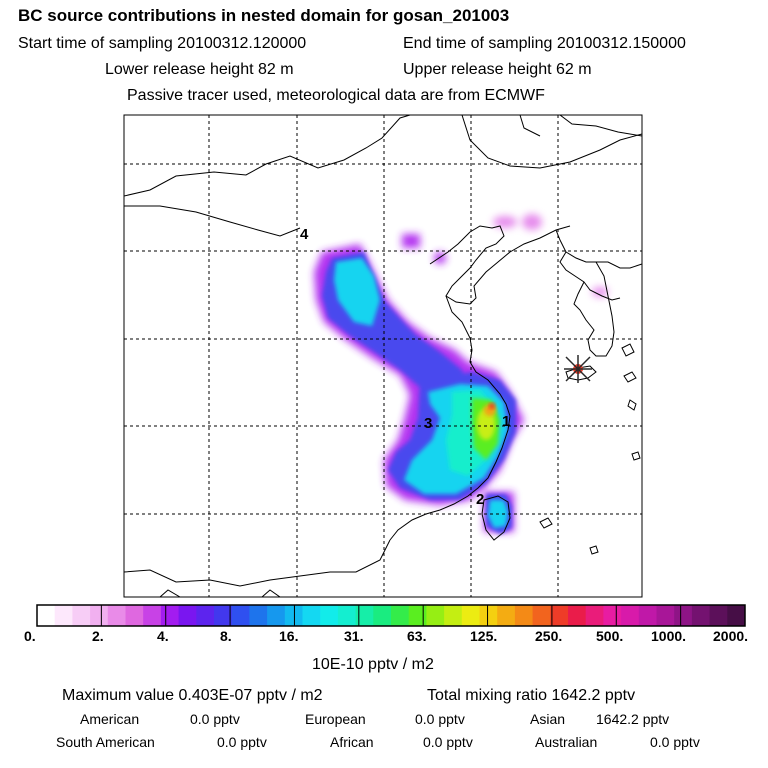 This screenshot has height=768, width=768. What do you see at coordinates (30, 636) in the screenshot?
I see `colorbar-tick: 0.` at bounding box center [30, 636].